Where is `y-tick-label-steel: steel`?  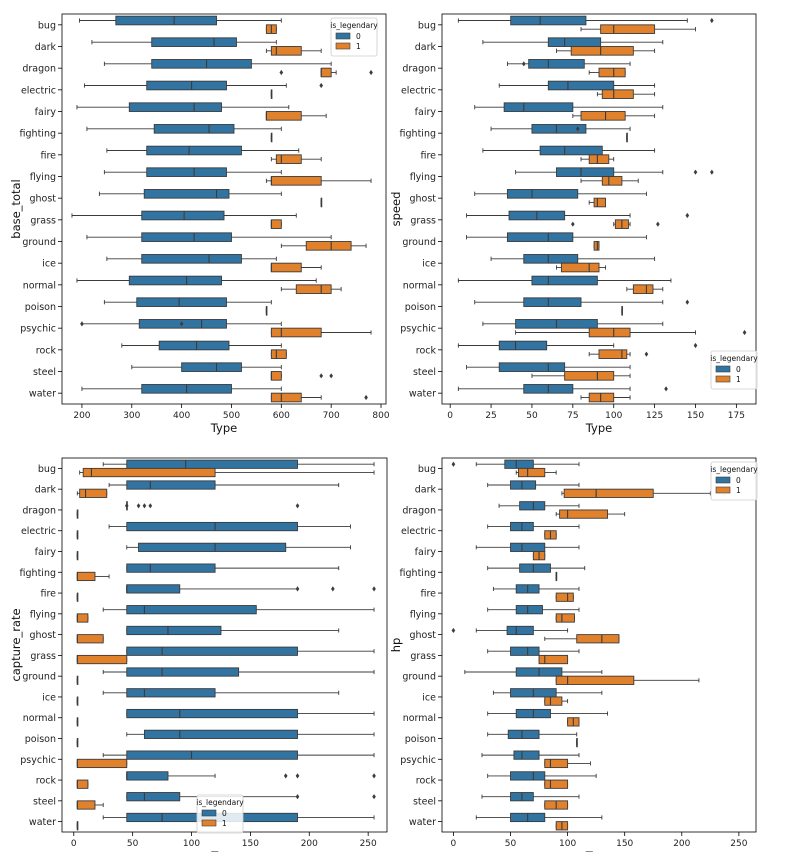 y-tick-label-steel: steel is located at coordinates (424, 372).